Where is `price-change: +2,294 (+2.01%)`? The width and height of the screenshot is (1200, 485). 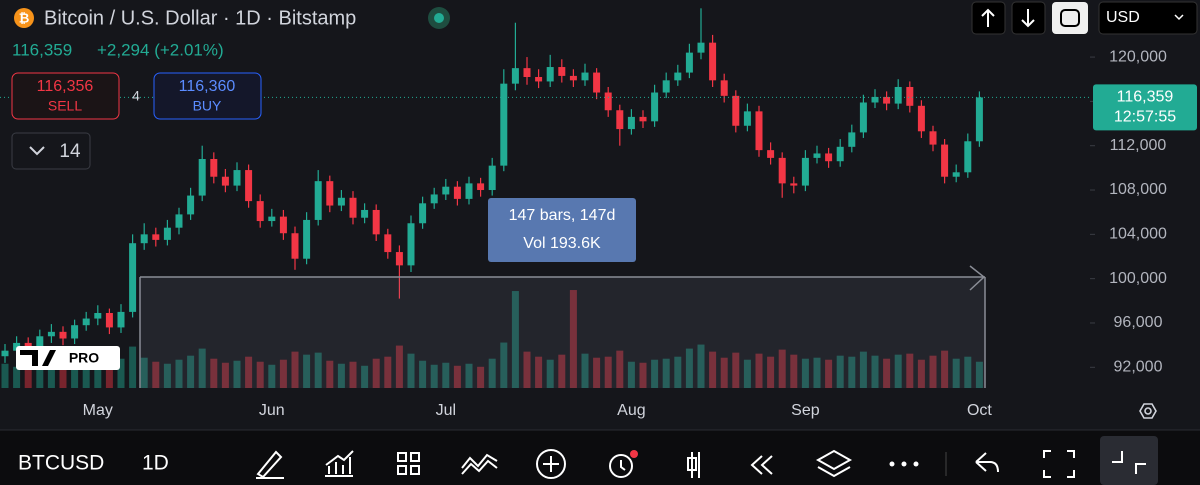 price-change: +2,294 (+2.01%) is located at coordinates (160, 49).